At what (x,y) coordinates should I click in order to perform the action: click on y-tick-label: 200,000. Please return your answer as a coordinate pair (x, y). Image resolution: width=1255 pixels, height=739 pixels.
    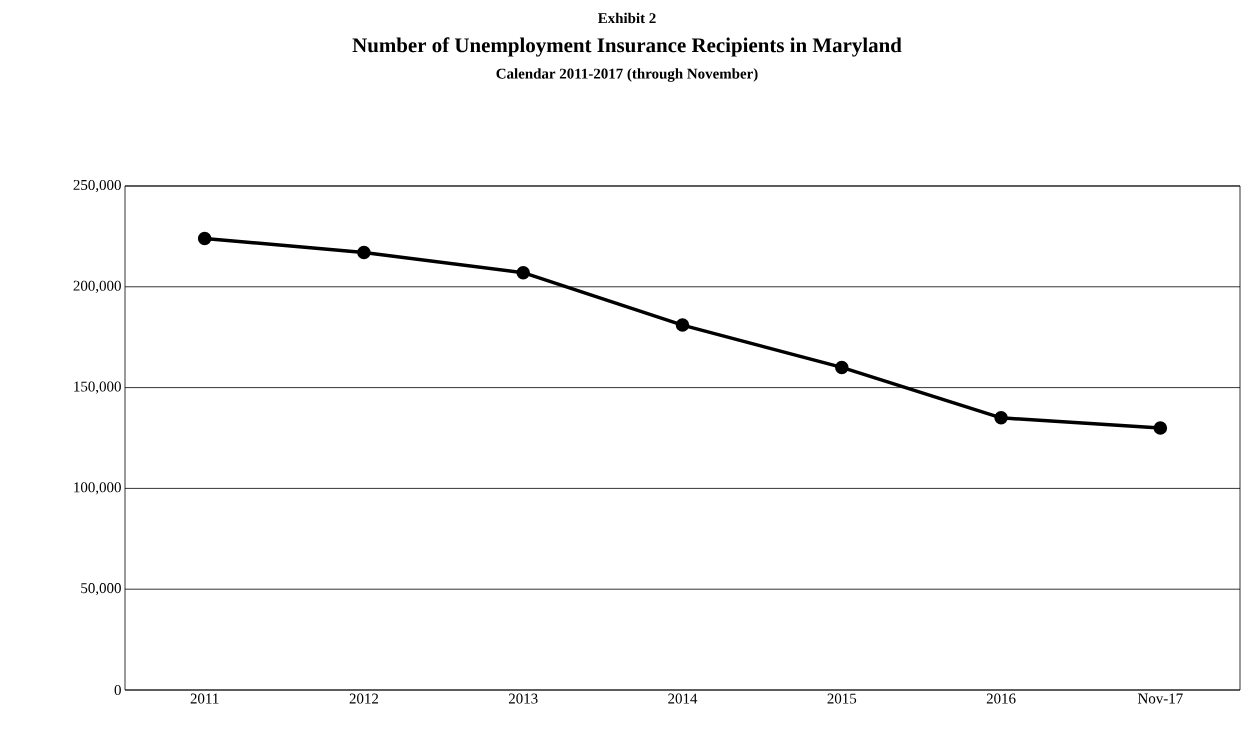
    Looking at the image, I should click on (97, 286).